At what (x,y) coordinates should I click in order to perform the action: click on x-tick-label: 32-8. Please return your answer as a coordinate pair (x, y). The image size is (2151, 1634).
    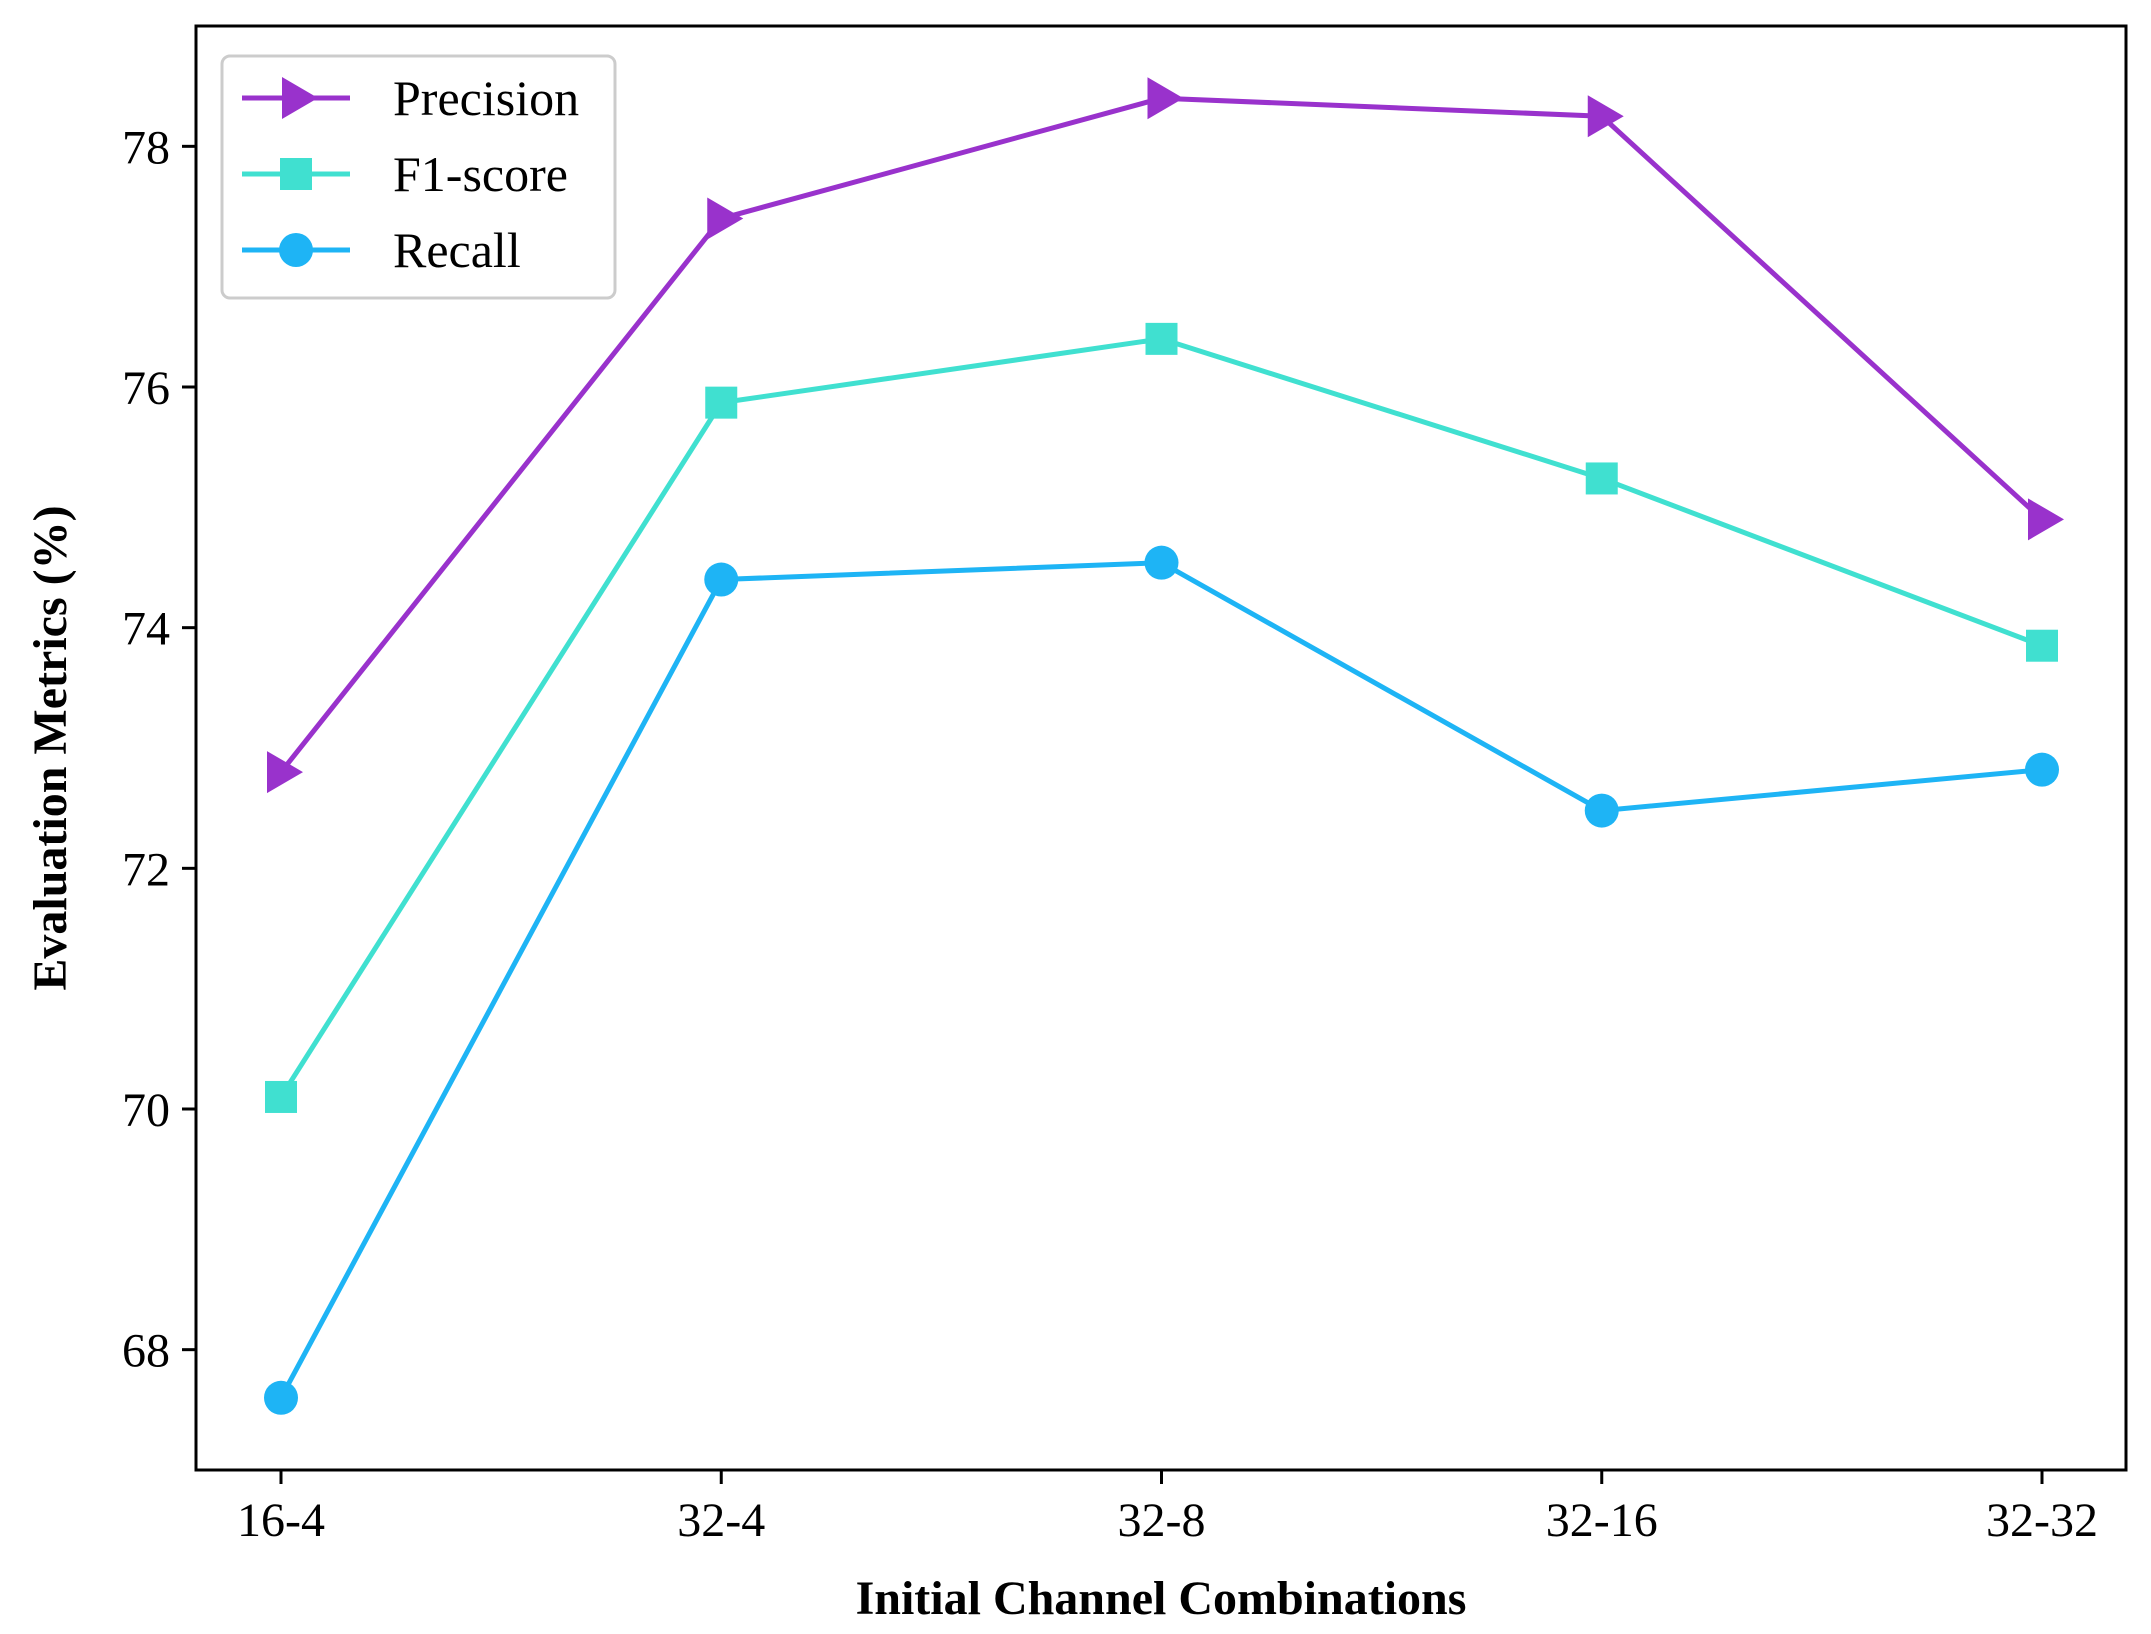
    Looking at the image, I should click on (1162, 1520).